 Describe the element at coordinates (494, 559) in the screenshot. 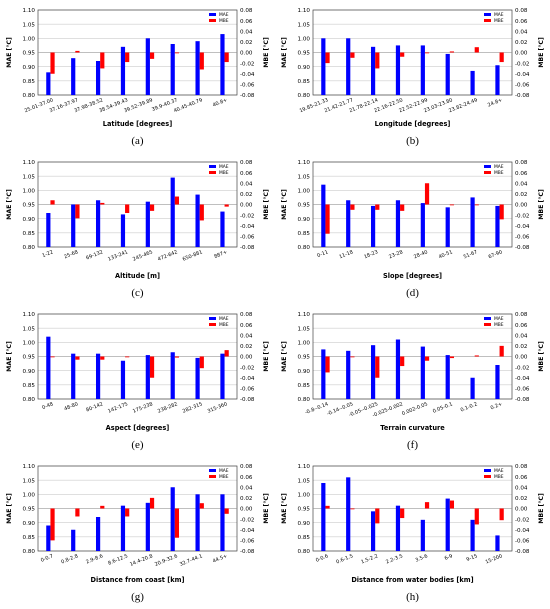

I see `category-label: 15-200` at that location.